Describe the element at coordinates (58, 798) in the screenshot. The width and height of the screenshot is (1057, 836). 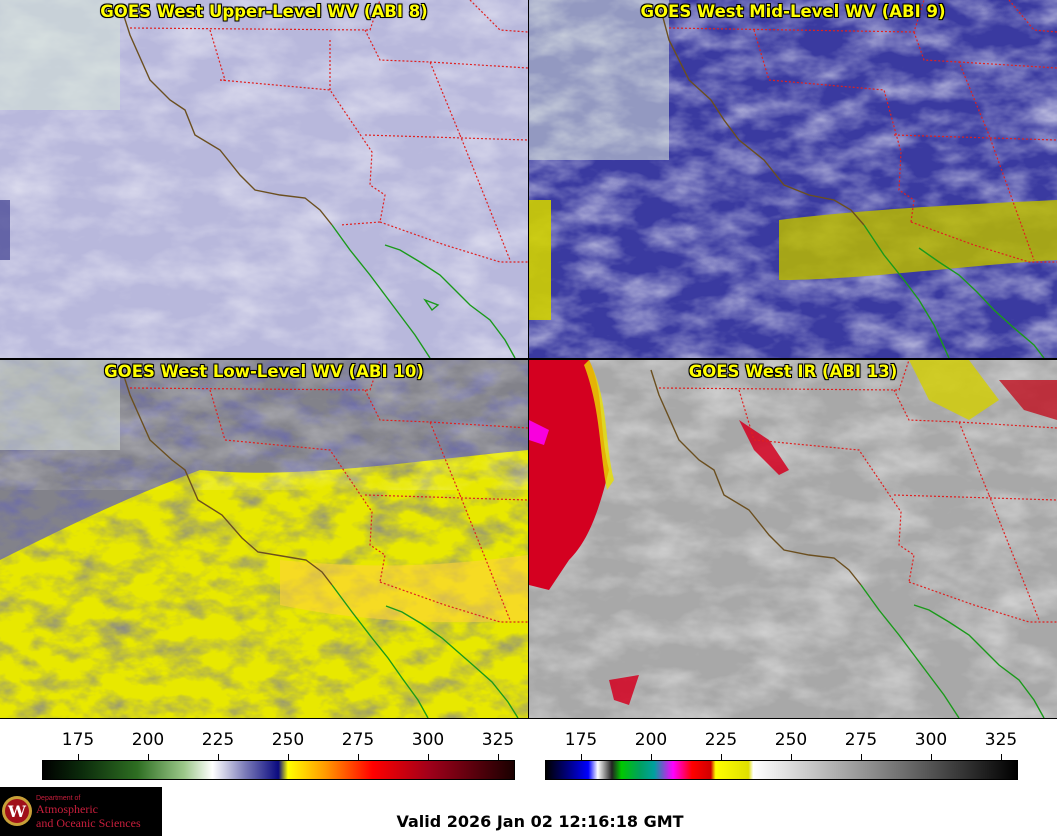
I see `logo-line1: Department of` at that location.